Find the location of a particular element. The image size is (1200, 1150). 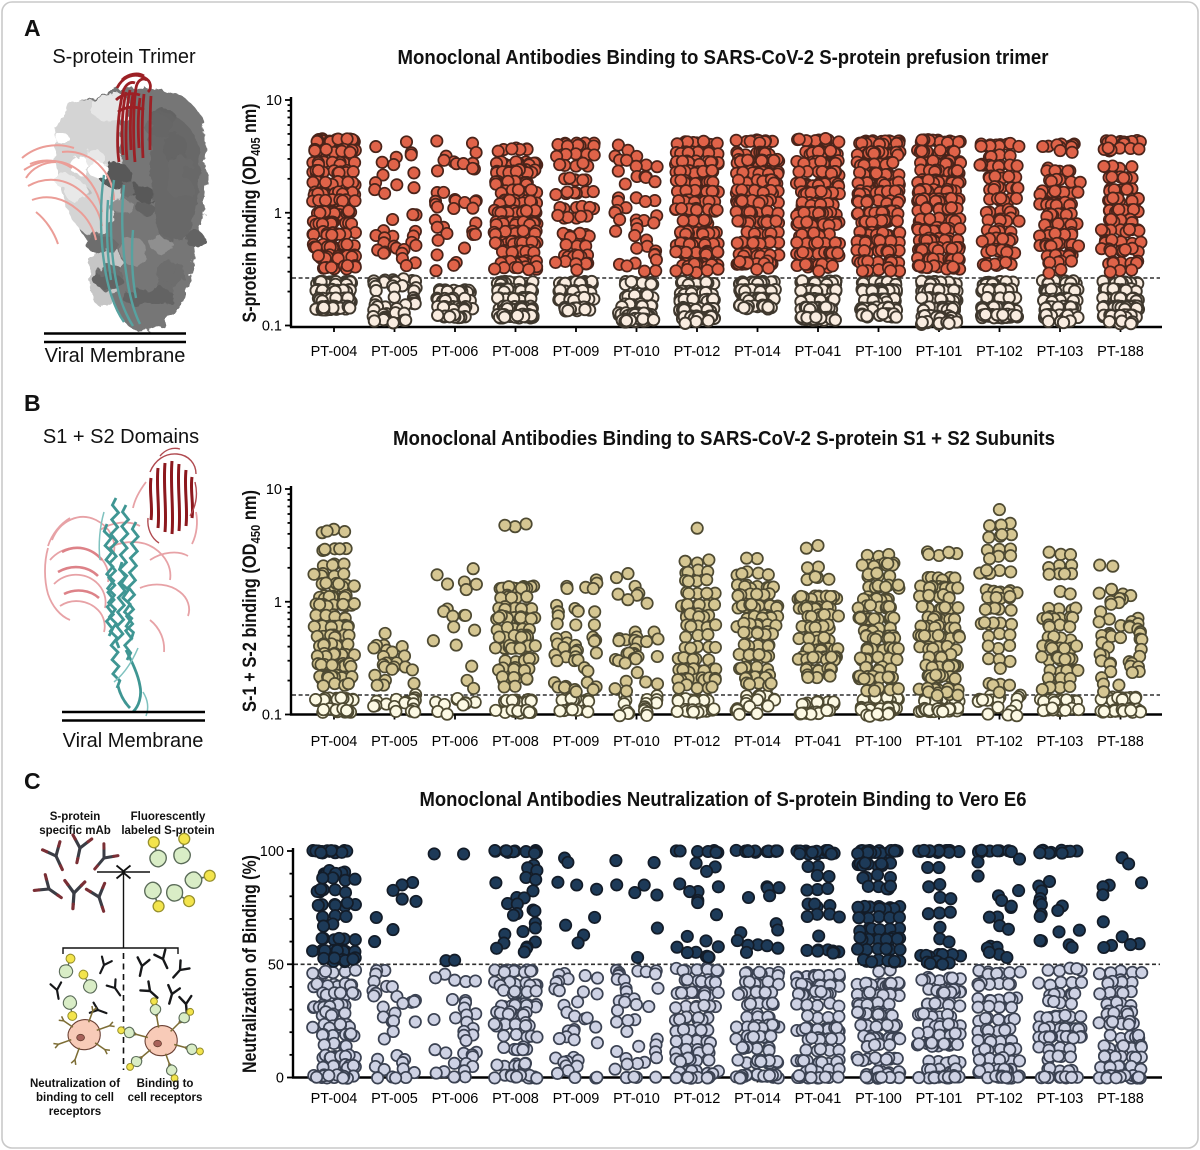

svg-text: 50 is located at coordinates (276, 965).